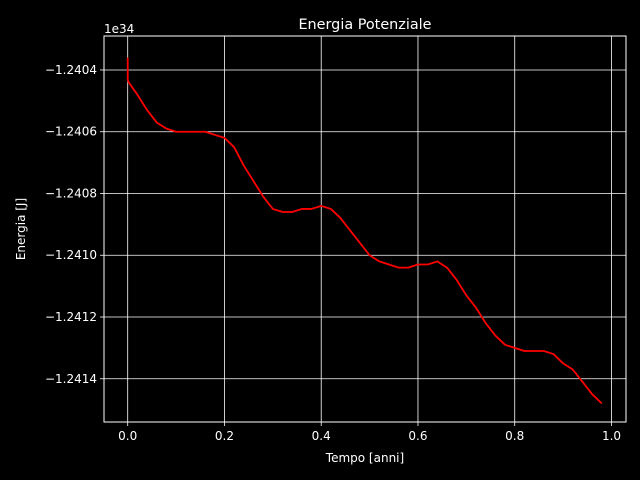  Describe the element at coordinates (71, 193) in the screenshot. I see `y-tick-label: −1.2408` at that location.